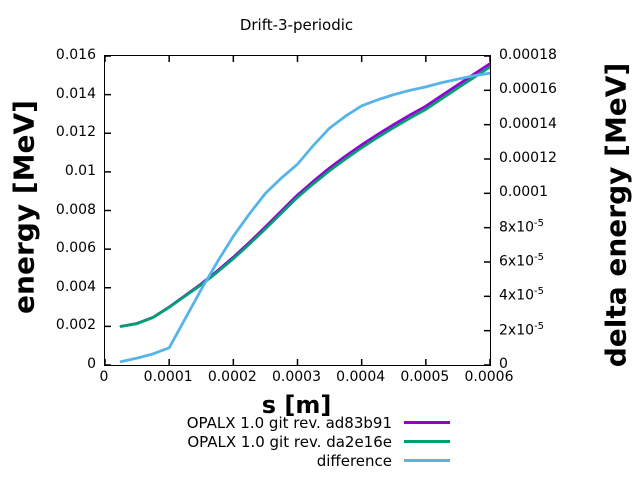  I want to click on y-right-tick-label: 0.00016, so click(528, 89).